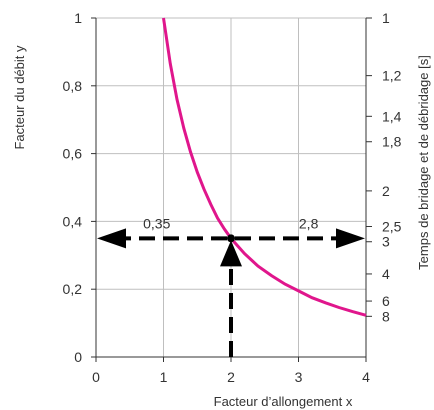 This screenshot has width=434, height=410. What do you see at coordinates (392, 116) in the screenshot?
I see `right-tick-label: 1,4` at bounding box center [392, 116].